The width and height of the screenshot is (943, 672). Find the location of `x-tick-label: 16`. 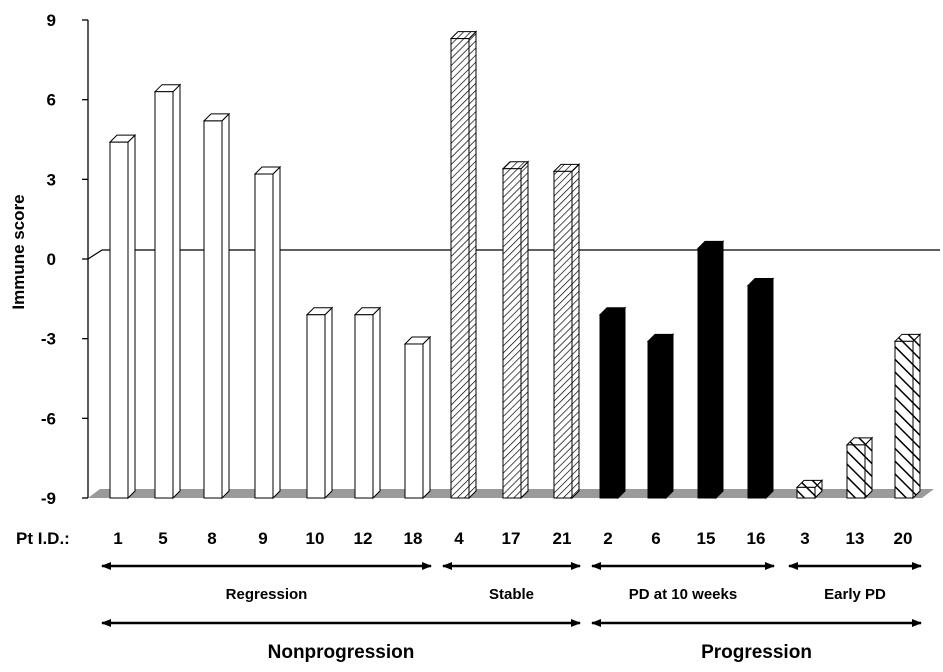

x-tick-label: 16 is located at coordinates (756, 538).